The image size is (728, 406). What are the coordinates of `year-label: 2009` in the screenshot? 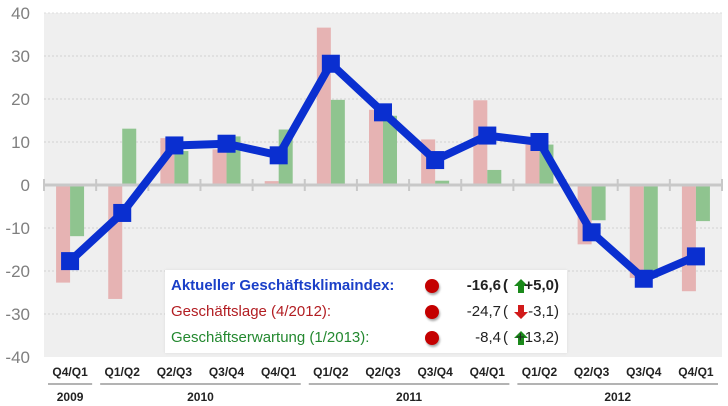 It's located at (70, 397).